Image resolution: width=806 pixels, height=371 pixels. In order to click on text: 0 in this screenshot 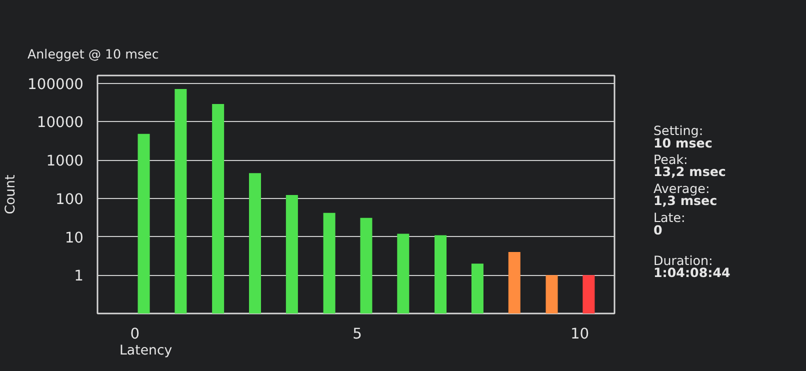, I will do `click(658, 230)`.